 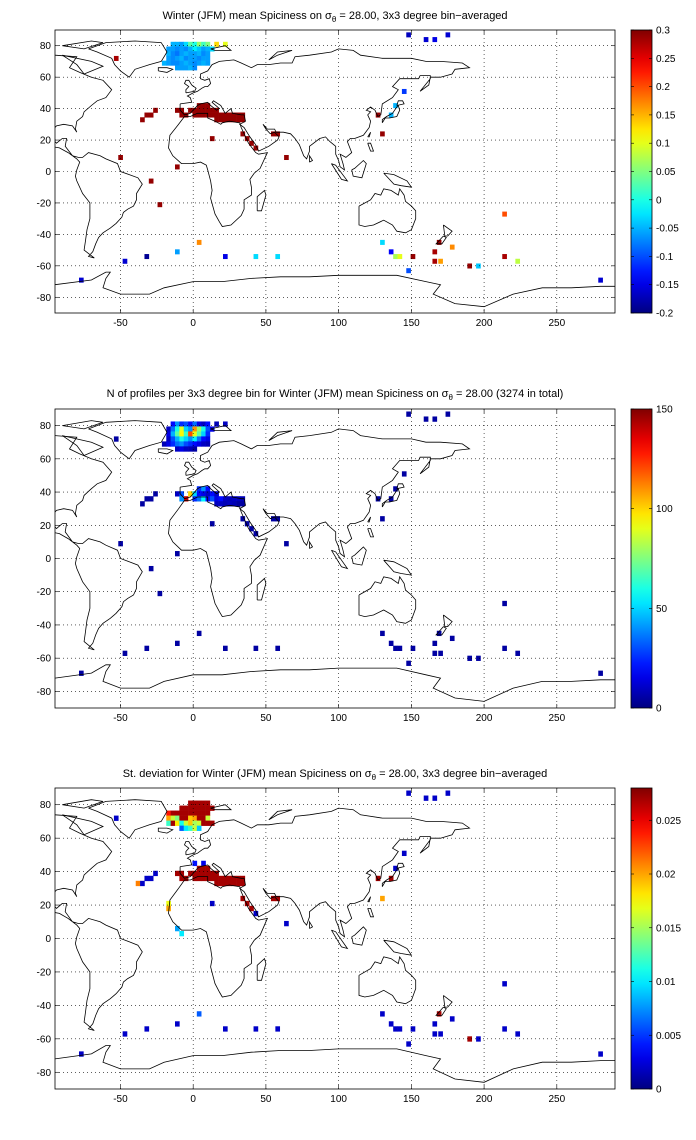 What do you see at coordinates (44, 692) in the screenshot?
I see `y-tick-label: -80` at bounding box center [44, 692].